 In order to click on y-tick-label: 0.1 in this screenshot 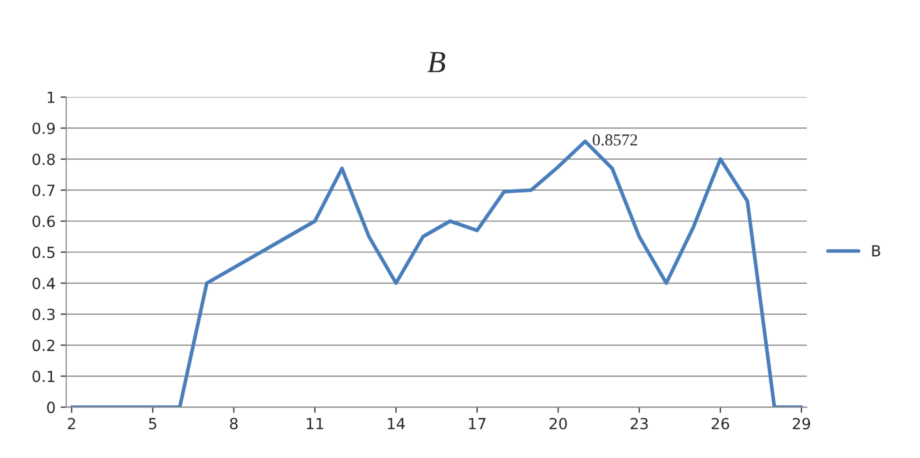, I will do `click(43, 376)`.